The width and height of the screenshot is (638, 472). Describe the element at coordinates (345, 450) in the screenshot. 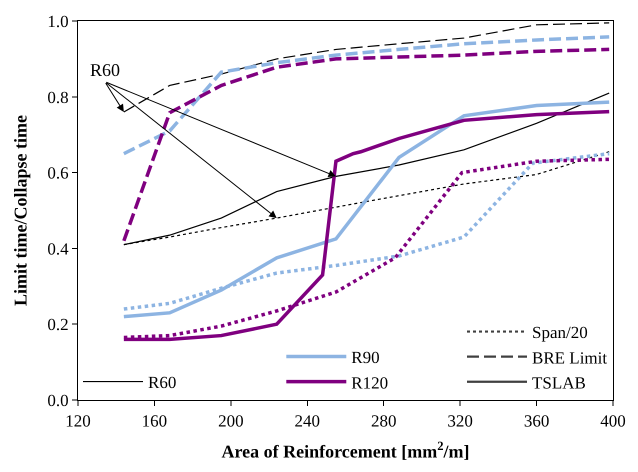

I see `x-axis-title: Area of Reinforcement [mm$^{2}$/m]` at that location.